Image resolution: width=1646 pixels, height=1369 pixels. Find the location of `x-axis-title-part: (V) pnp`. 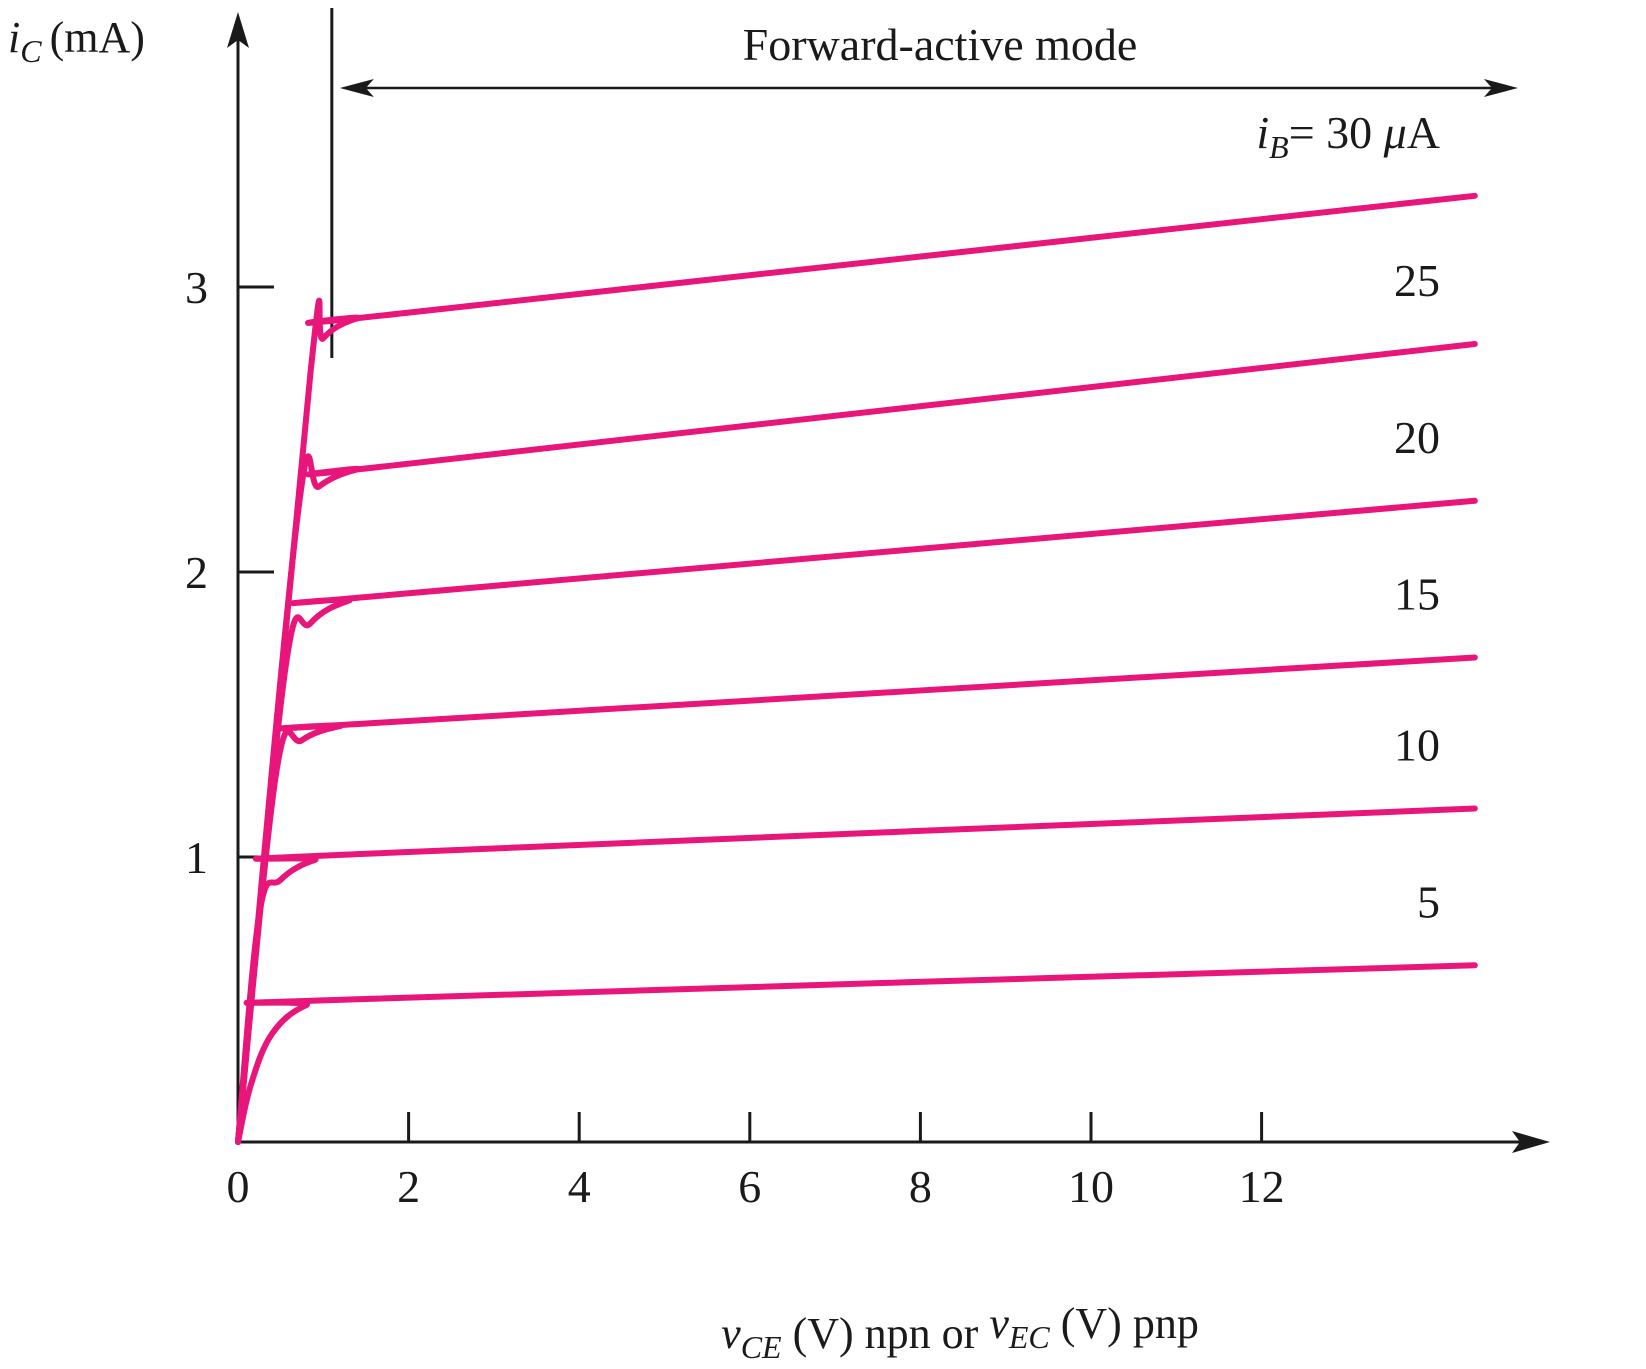

x-axis-title-part: (V) pnp is located at coordinates (1124, 1323).